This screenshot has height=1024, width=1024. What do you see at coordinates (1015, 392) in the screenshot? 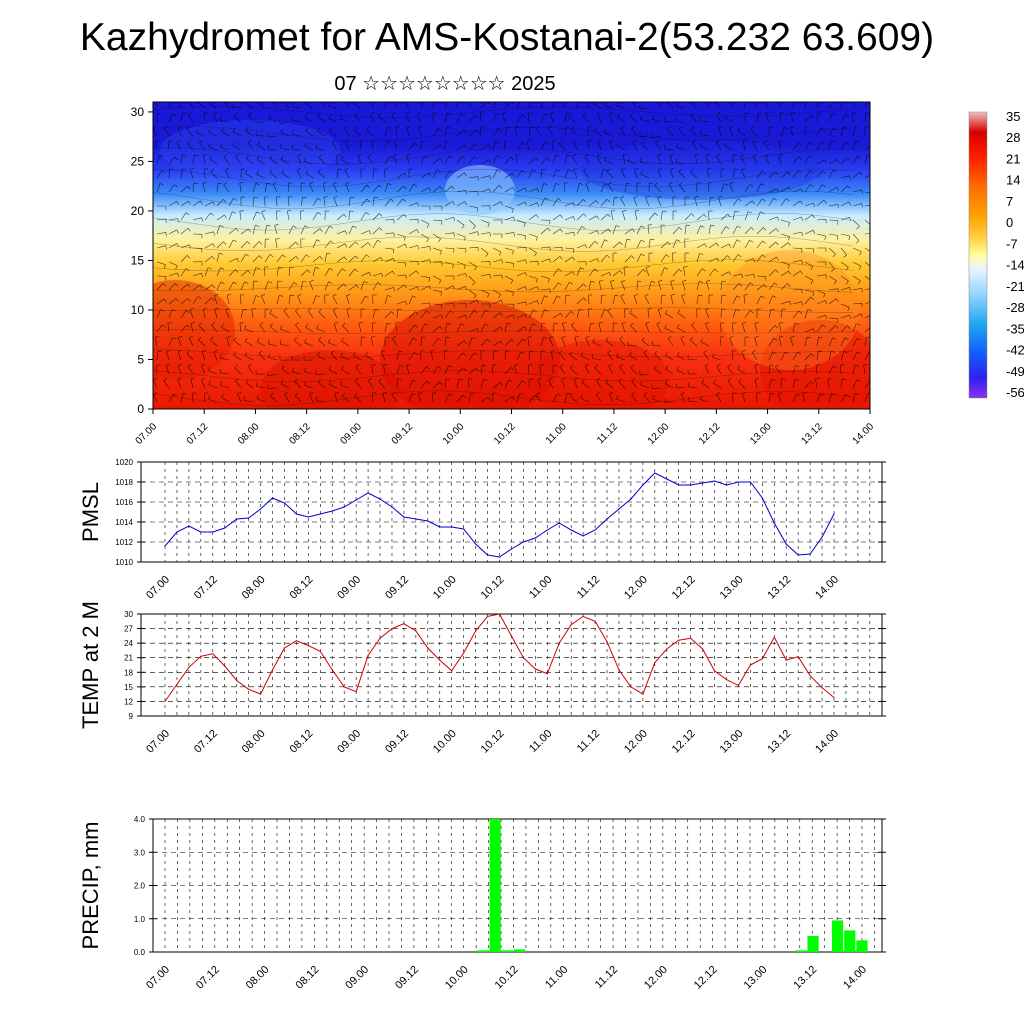
I see `colorbar-label: -56` at bounding box center [1015, 392].